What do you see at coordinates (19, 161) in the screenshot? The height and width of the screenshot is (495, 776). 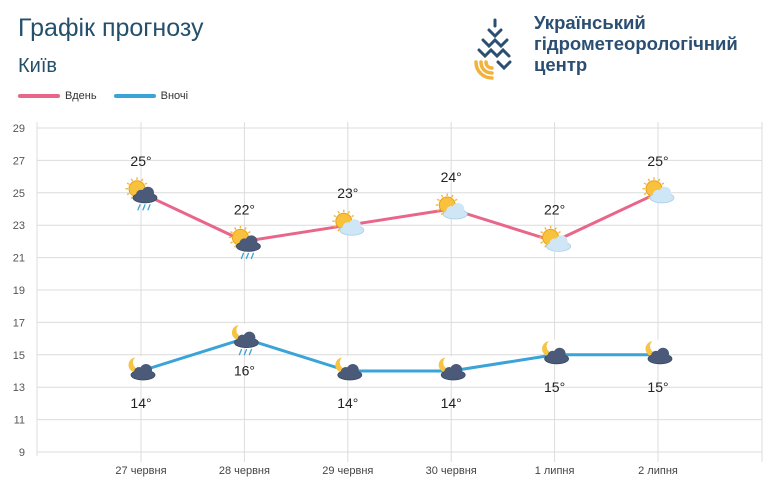 I see `y-tick-label: 27` at bounding box center [19, 161].